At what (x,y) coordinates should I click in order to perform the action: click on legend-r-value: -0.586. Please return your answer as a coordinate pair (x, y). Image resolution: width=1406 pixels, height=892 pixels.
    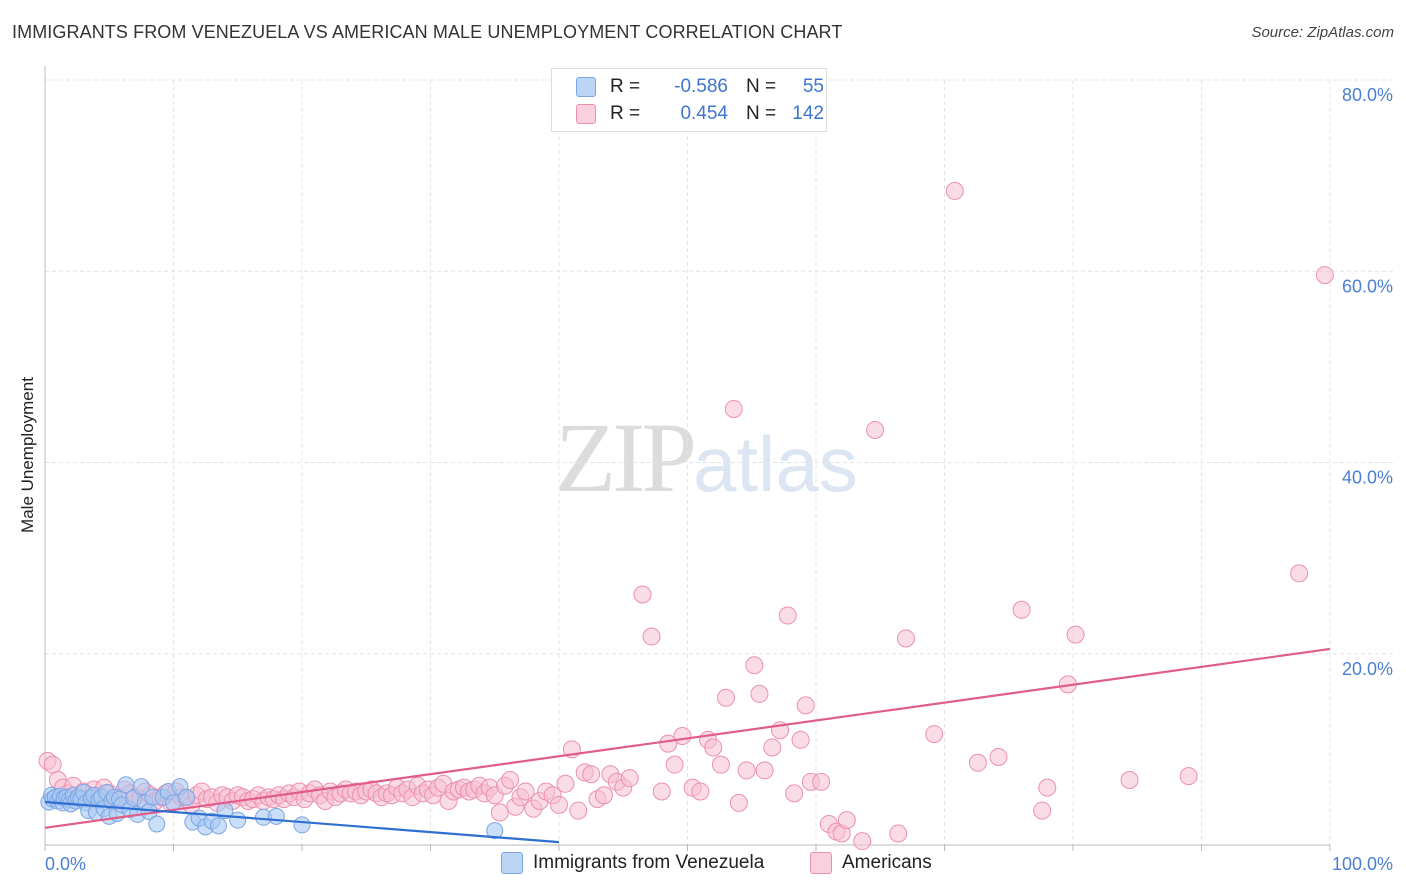
    Looking at the image, I should click on (701, 86).